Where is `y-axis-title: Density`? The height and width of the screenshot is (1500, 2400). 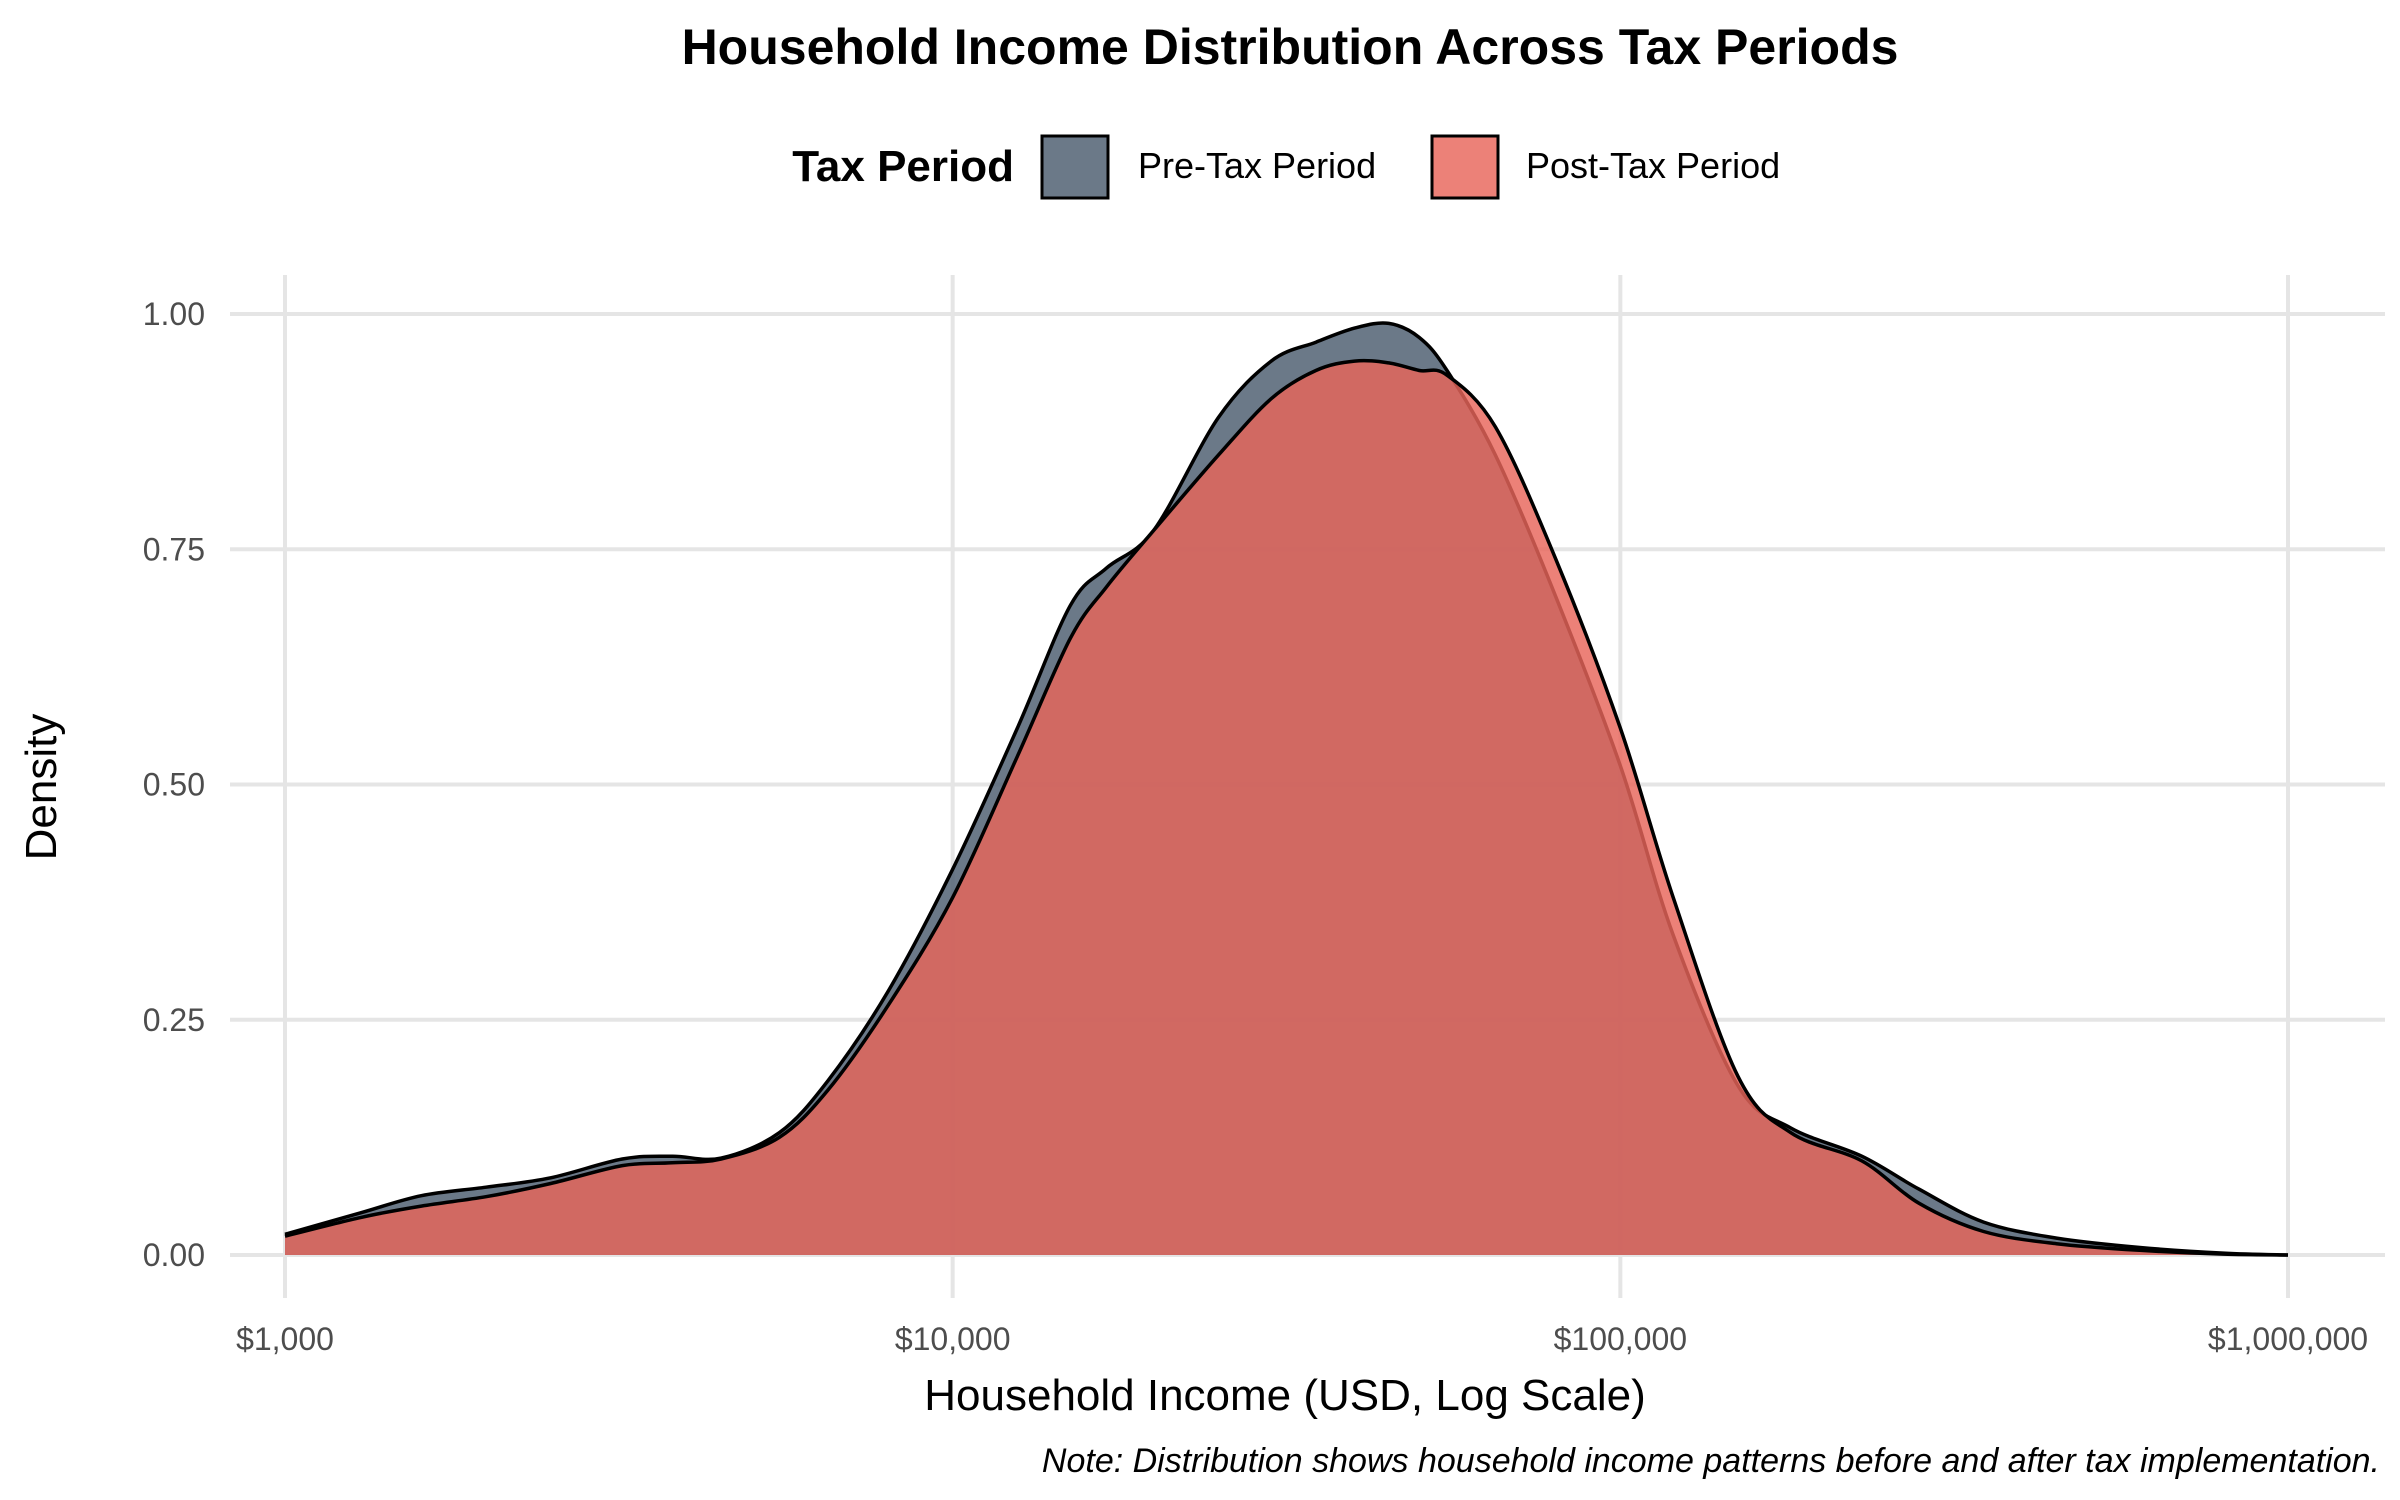
y-axis-title: Density is located at coordinates (41, 787).